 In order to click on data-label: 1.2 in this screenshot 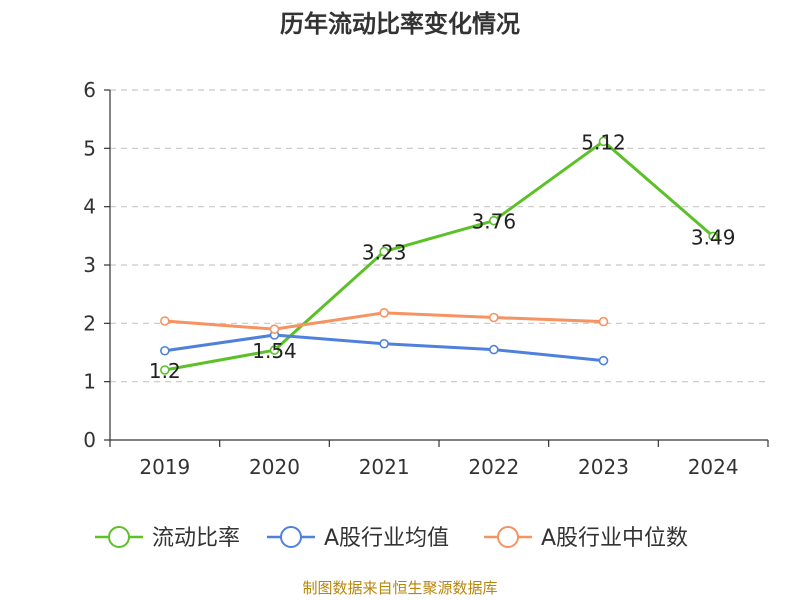, I will do `click(165, 371)`.